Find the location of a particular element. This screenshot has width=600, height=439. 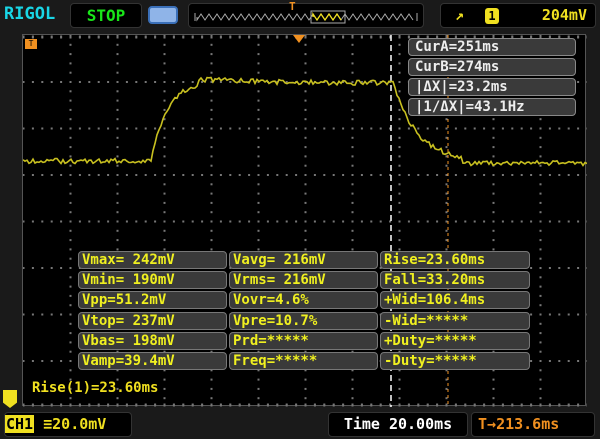

trigger-offset-value: 213.6ms is located at coordinates (528, 424).